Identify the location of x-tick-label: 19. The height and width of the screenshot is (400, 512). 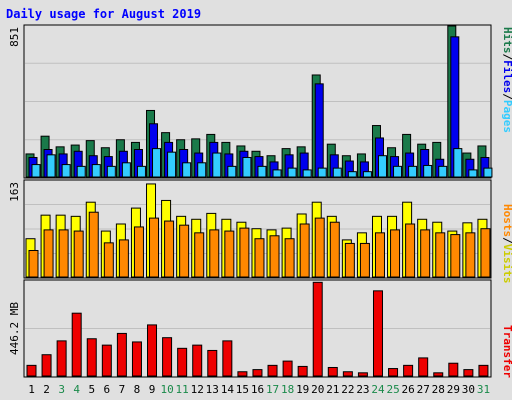
(302, 389).